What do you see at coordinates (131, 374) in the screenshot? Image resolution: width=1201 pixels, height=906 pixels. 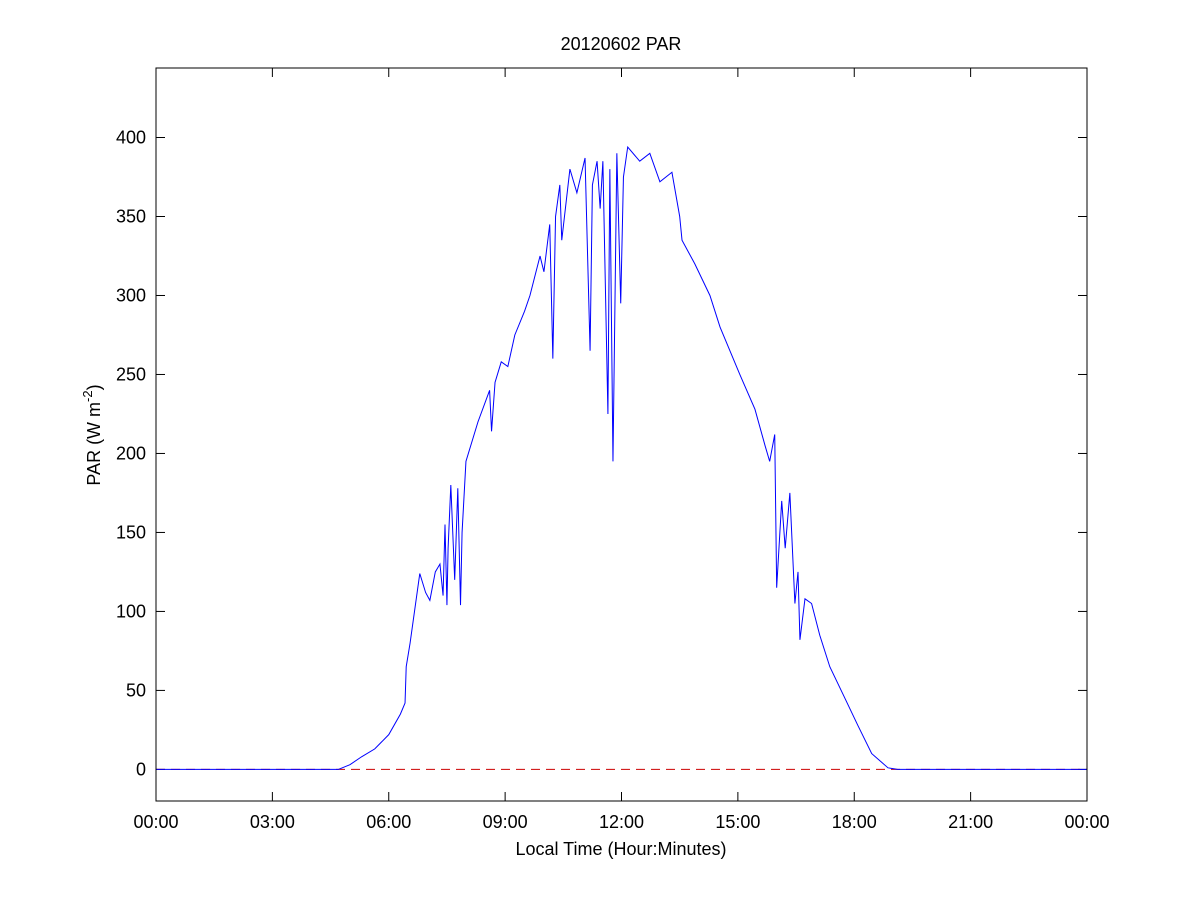 I see `y-tick-label: 250` at bounding box center [131, 374].